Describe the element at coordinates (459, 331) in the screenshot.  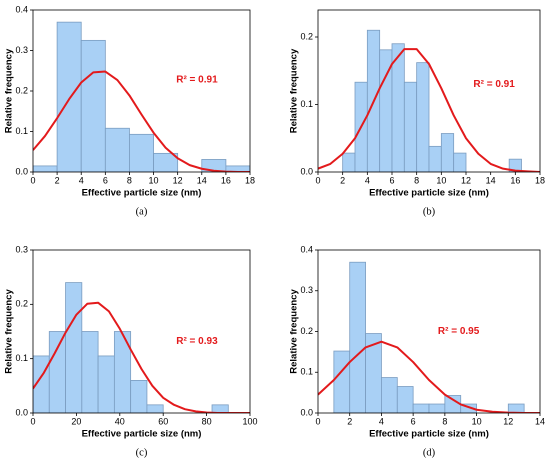
I see `annotation: R² = 0.95` at that location.